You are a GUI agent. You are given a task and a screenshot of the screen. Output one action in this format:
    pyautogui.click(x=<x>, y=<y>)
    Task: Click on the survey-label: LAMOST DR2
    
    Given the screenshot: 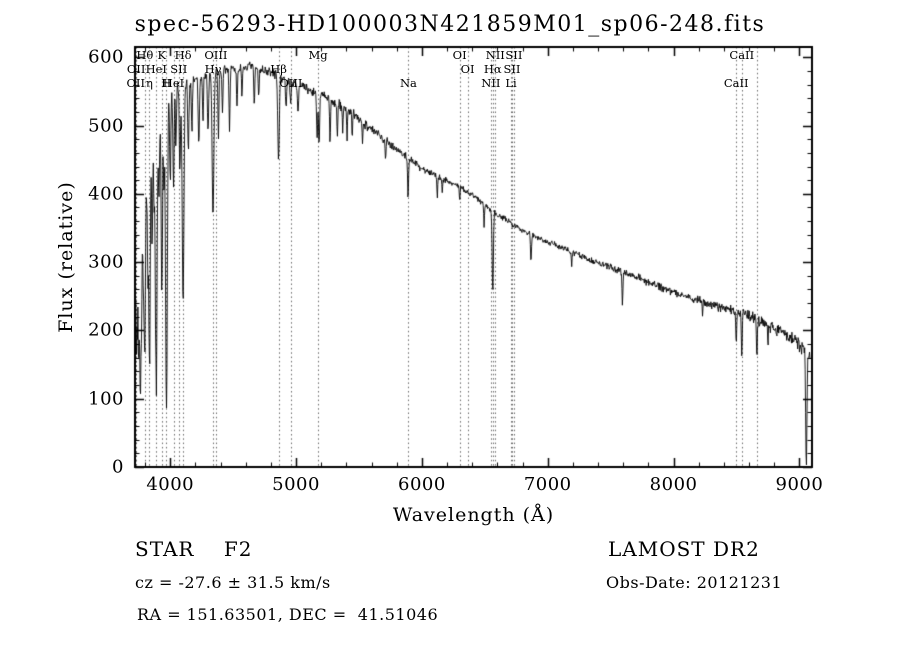 What is the action you would take?
    pyautogui.click(x=684, y=549)
    